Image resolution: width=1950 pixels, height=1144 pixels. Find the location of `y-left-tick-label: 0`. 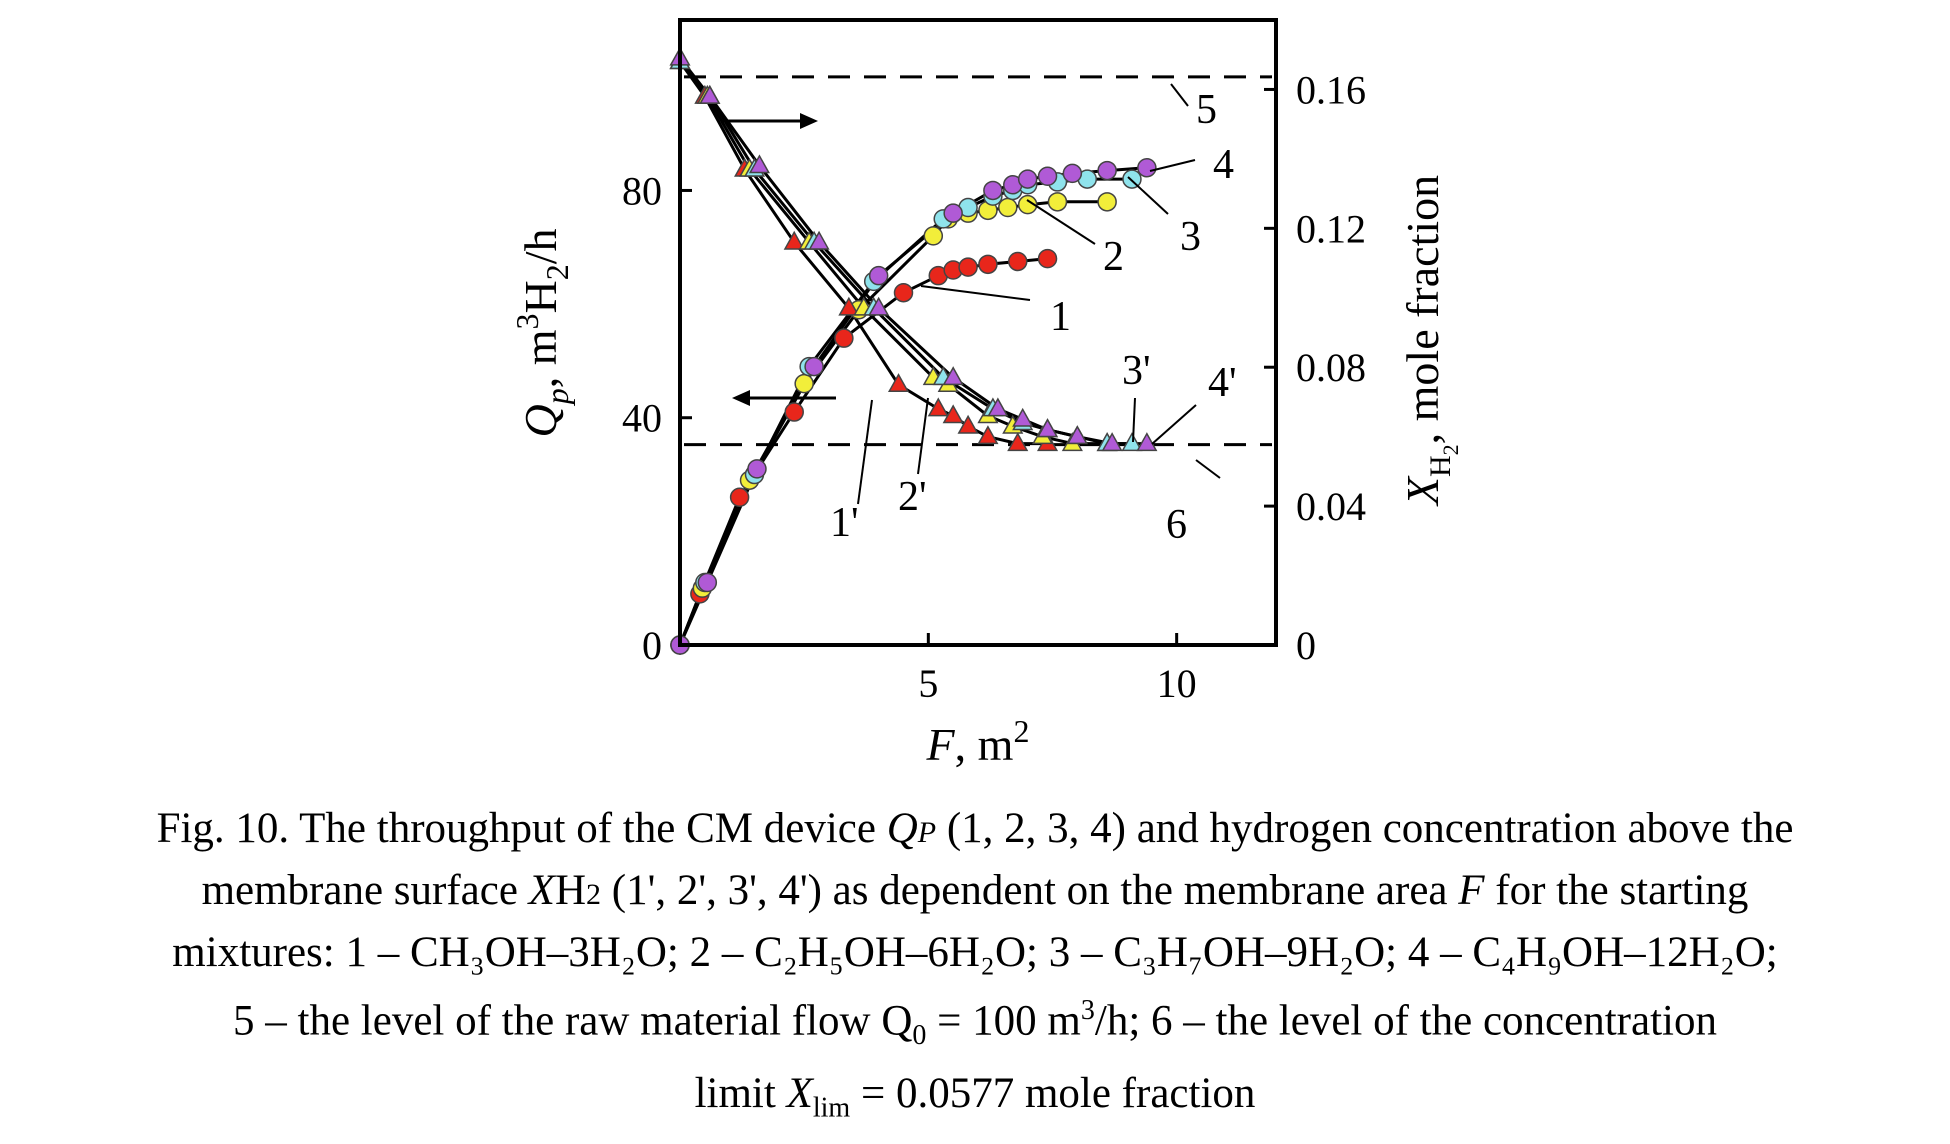

y-left-tick-label: 0 is located at coordinates (652, 645).